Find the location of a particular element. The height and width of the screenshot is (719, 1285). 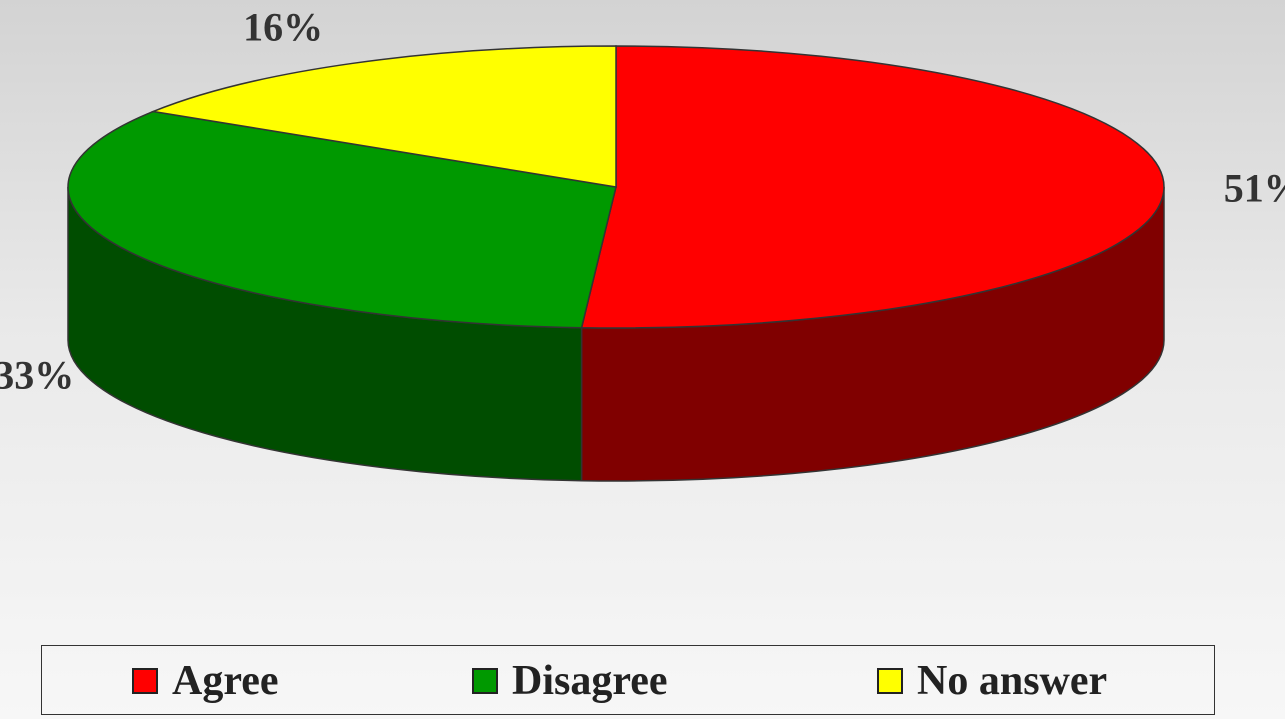

legend-swatch-agree is located at coordinates (145, 681).